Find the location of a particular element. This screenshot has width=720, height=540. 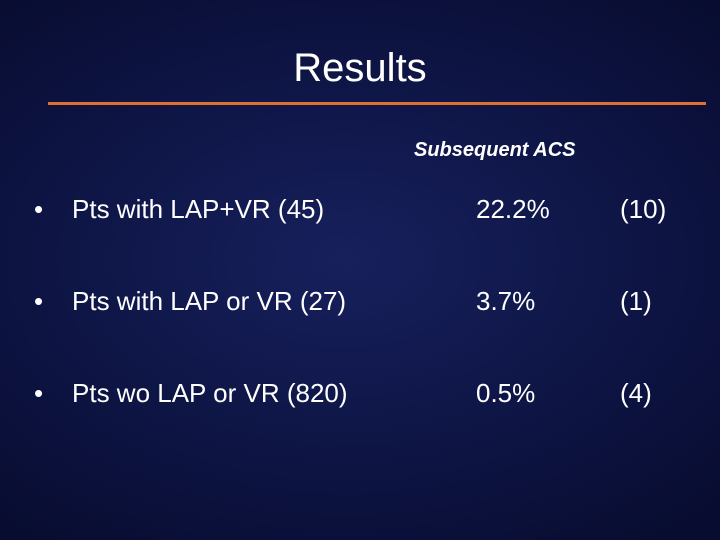

row-count: (4) is located at coordinates (636, 393).